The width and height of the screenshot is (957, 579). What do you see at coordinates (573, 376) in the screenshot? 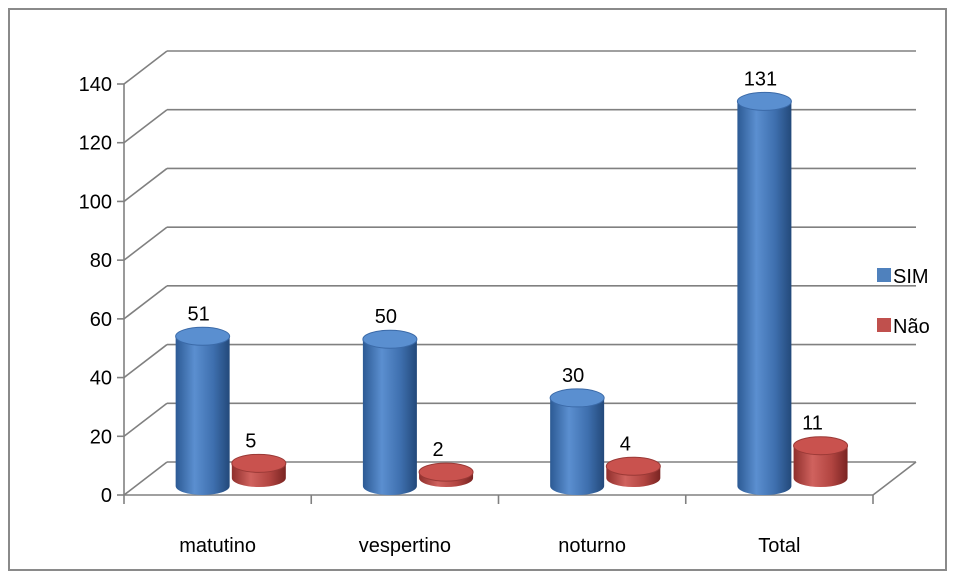
I see `data-label: 30` at bounding box center [573, 376].